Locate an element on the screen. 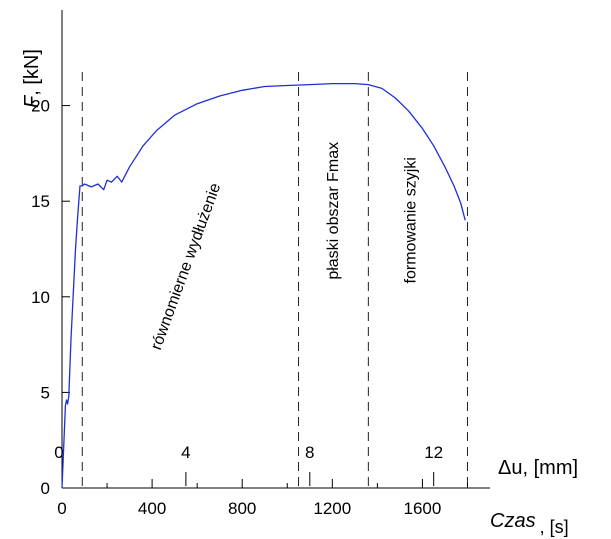 This screenshot has height=539, width=611. phase-label: płaski obszar Fmax is located at coordinates (333, 211).